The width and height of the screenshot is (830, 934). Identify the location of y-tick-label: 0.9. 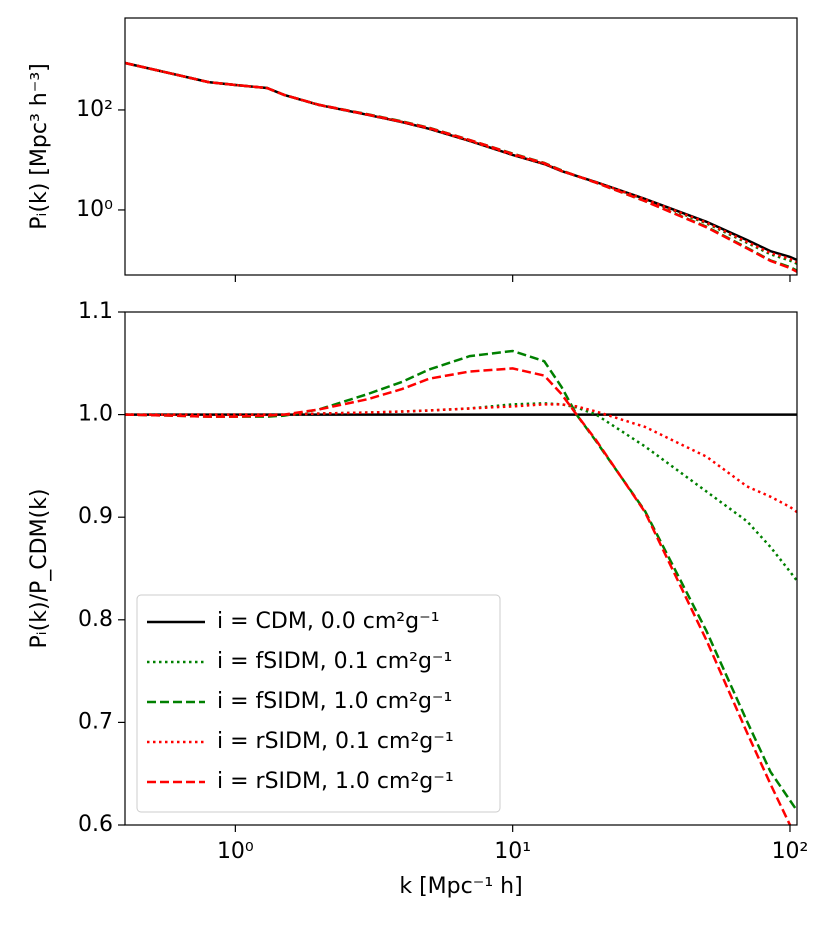
(95, 516).